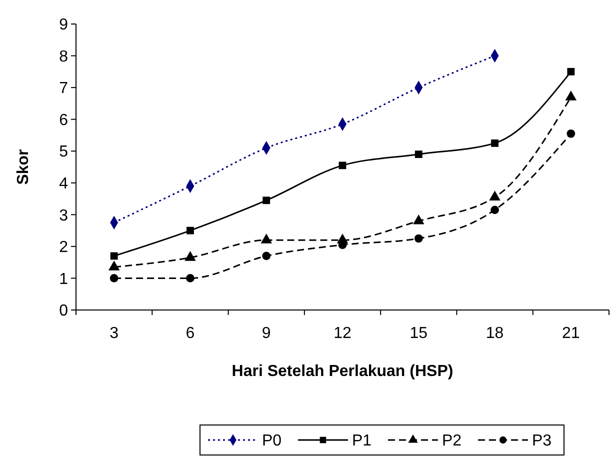  I want to click on x-tick-label: 6, so click(190, 333).